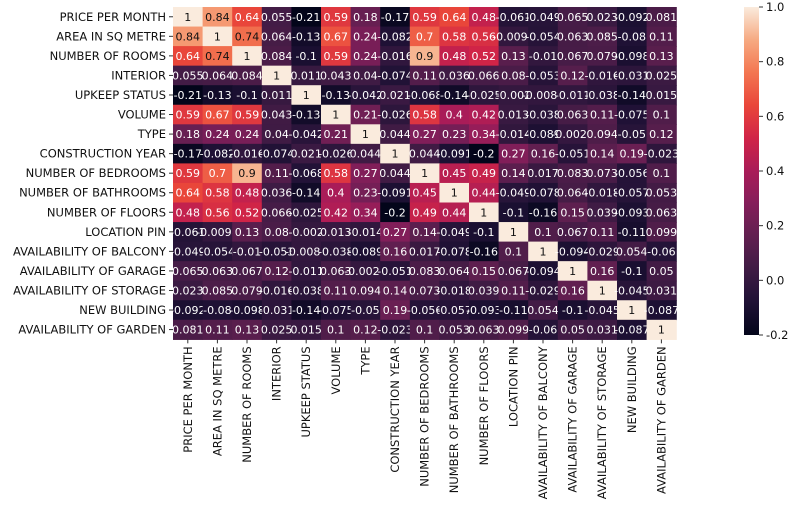  What do you see at coordinates (775, 62) in the screenshot?
I see `colorbar-tick-label: 0.8` at bounding box center [775, 62].